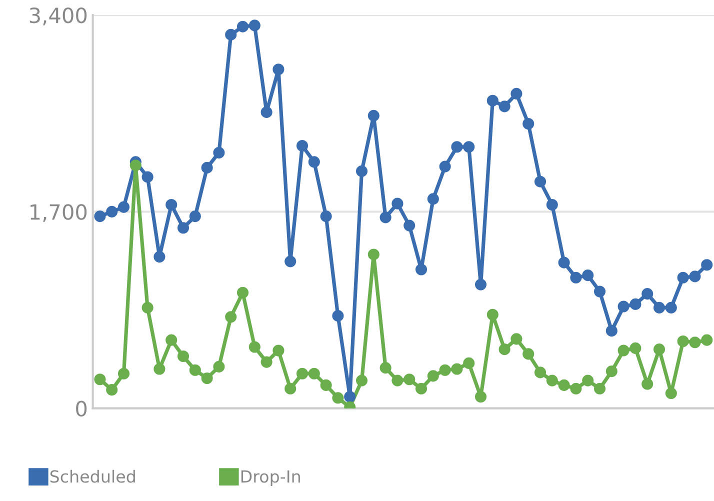 The image size is (714, 501). What do you see at coordinates (270, 478) in the screenshot?
I see `legend-label: Drop-In` at bounding box center [270, 478].